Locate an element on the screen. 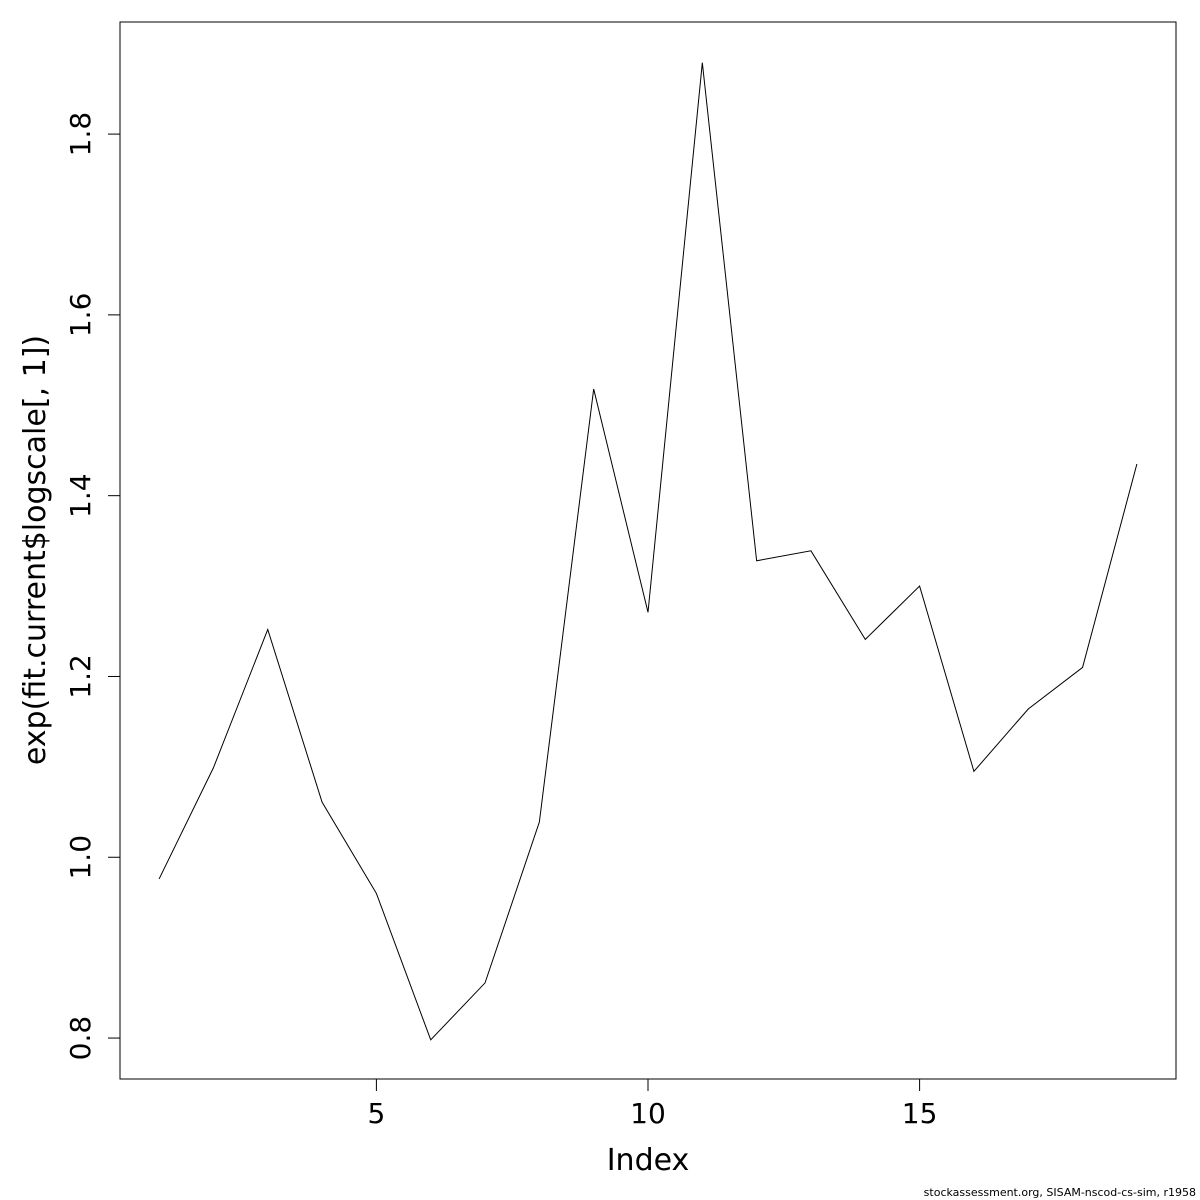 The width and height of the screenshot is (1200, 1200). x-tick-label: 10 is located at coordinates (648, 1113).